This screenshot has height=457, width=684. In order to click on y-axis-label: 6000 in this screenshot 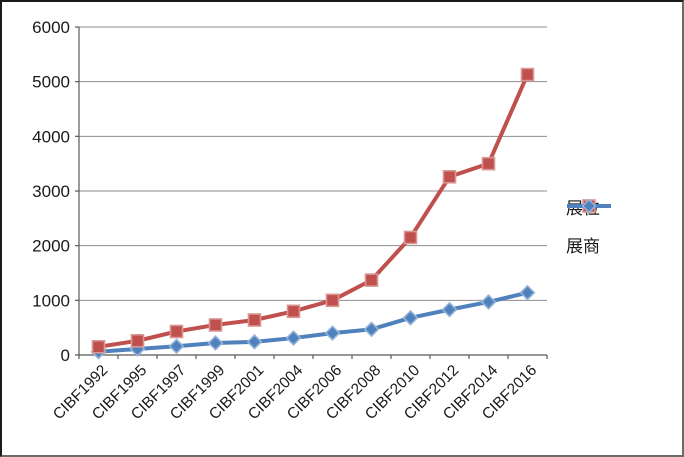, I will do `click(51, 27)`.